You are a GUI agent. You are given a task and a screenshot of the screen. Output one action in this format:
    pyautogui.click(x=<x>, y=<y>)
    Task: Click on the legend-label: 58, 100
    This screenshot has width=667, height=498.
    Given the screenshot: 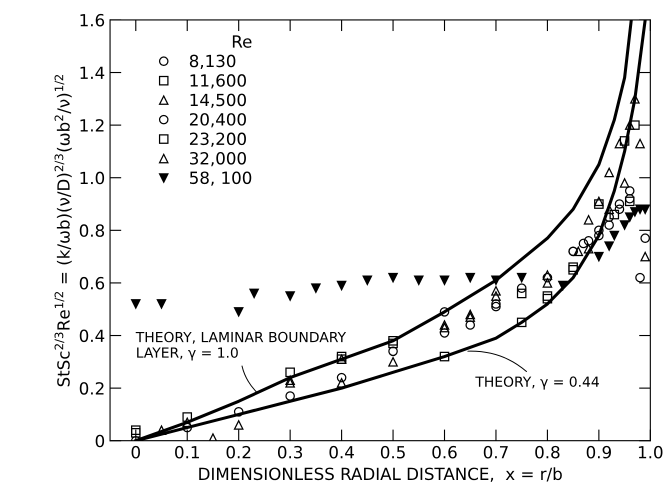 What is the action you would take?
    pyautogui.click(x=221, y=178)
    